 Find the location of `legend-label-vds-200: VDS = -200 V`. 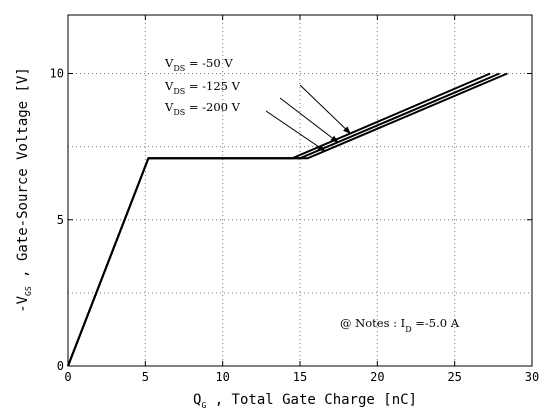

legend-label-vds-200: VDS = -200 V is located at coordinates (202, 108).